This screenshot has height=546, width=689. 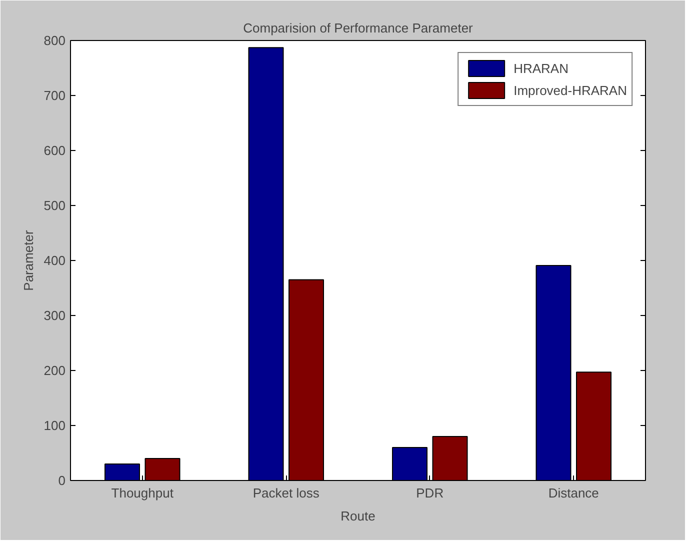 What do you see at coordinates (55, 425) in the screenshot?
I see `y-tick-label: 100` at bounding box center [55, 425].